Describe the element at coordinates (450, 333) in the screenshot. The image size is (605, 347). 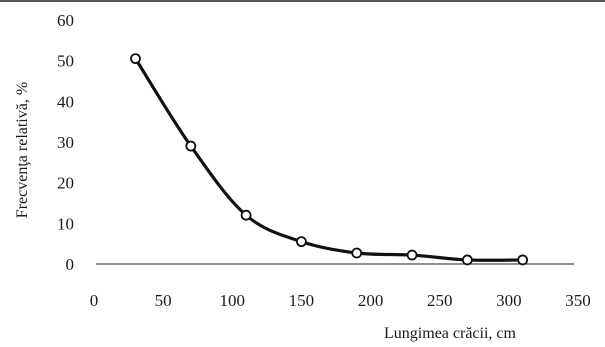
I see `x-axis-title: Lungimea crăcii, cm` at that location.